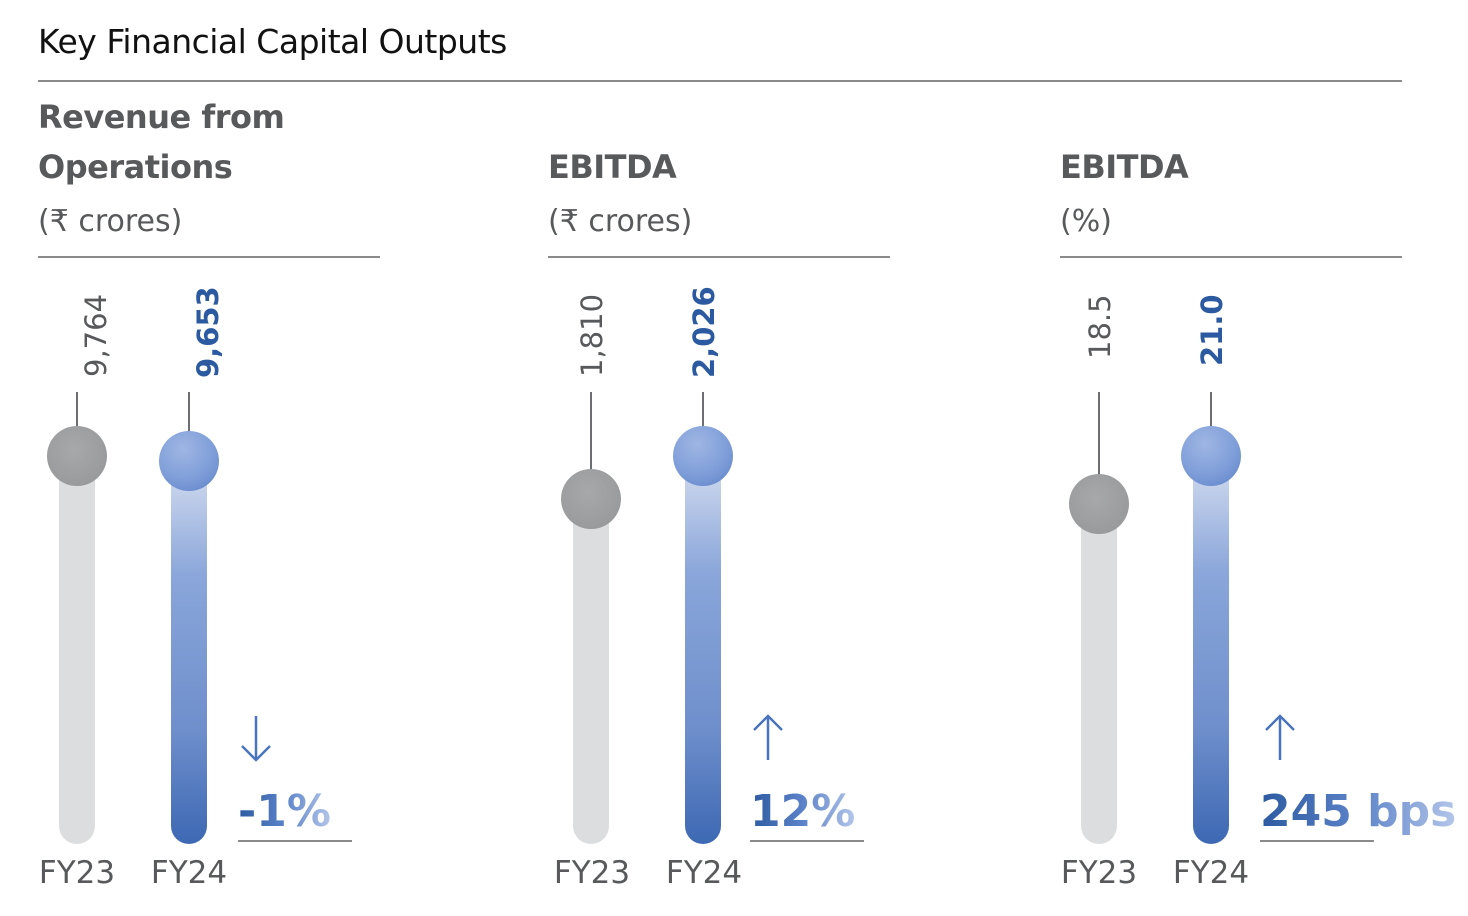 The image size is (1468, 916). Describe the element at coordinates (161, 142) in the screenshot. I see `panel-heading: Revenue from Operations` at that location.